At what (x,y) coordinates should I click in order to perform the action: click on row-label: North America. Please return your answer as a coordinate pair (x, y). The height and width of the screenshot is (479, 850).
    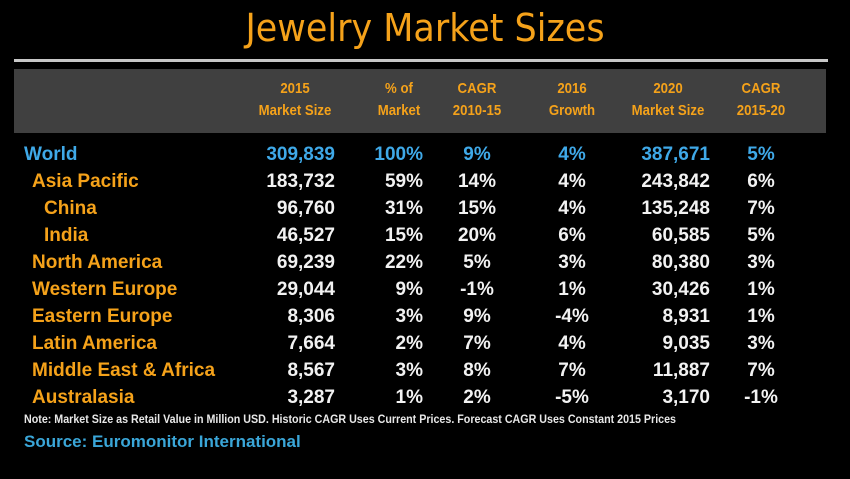
    Looking at the image, I should click on (97, 262).